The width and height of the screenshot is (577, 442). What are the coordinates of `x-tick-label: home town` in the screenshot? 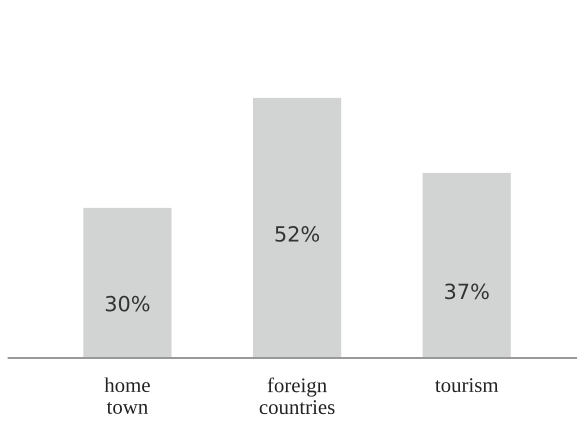 It's located at (127, 395).